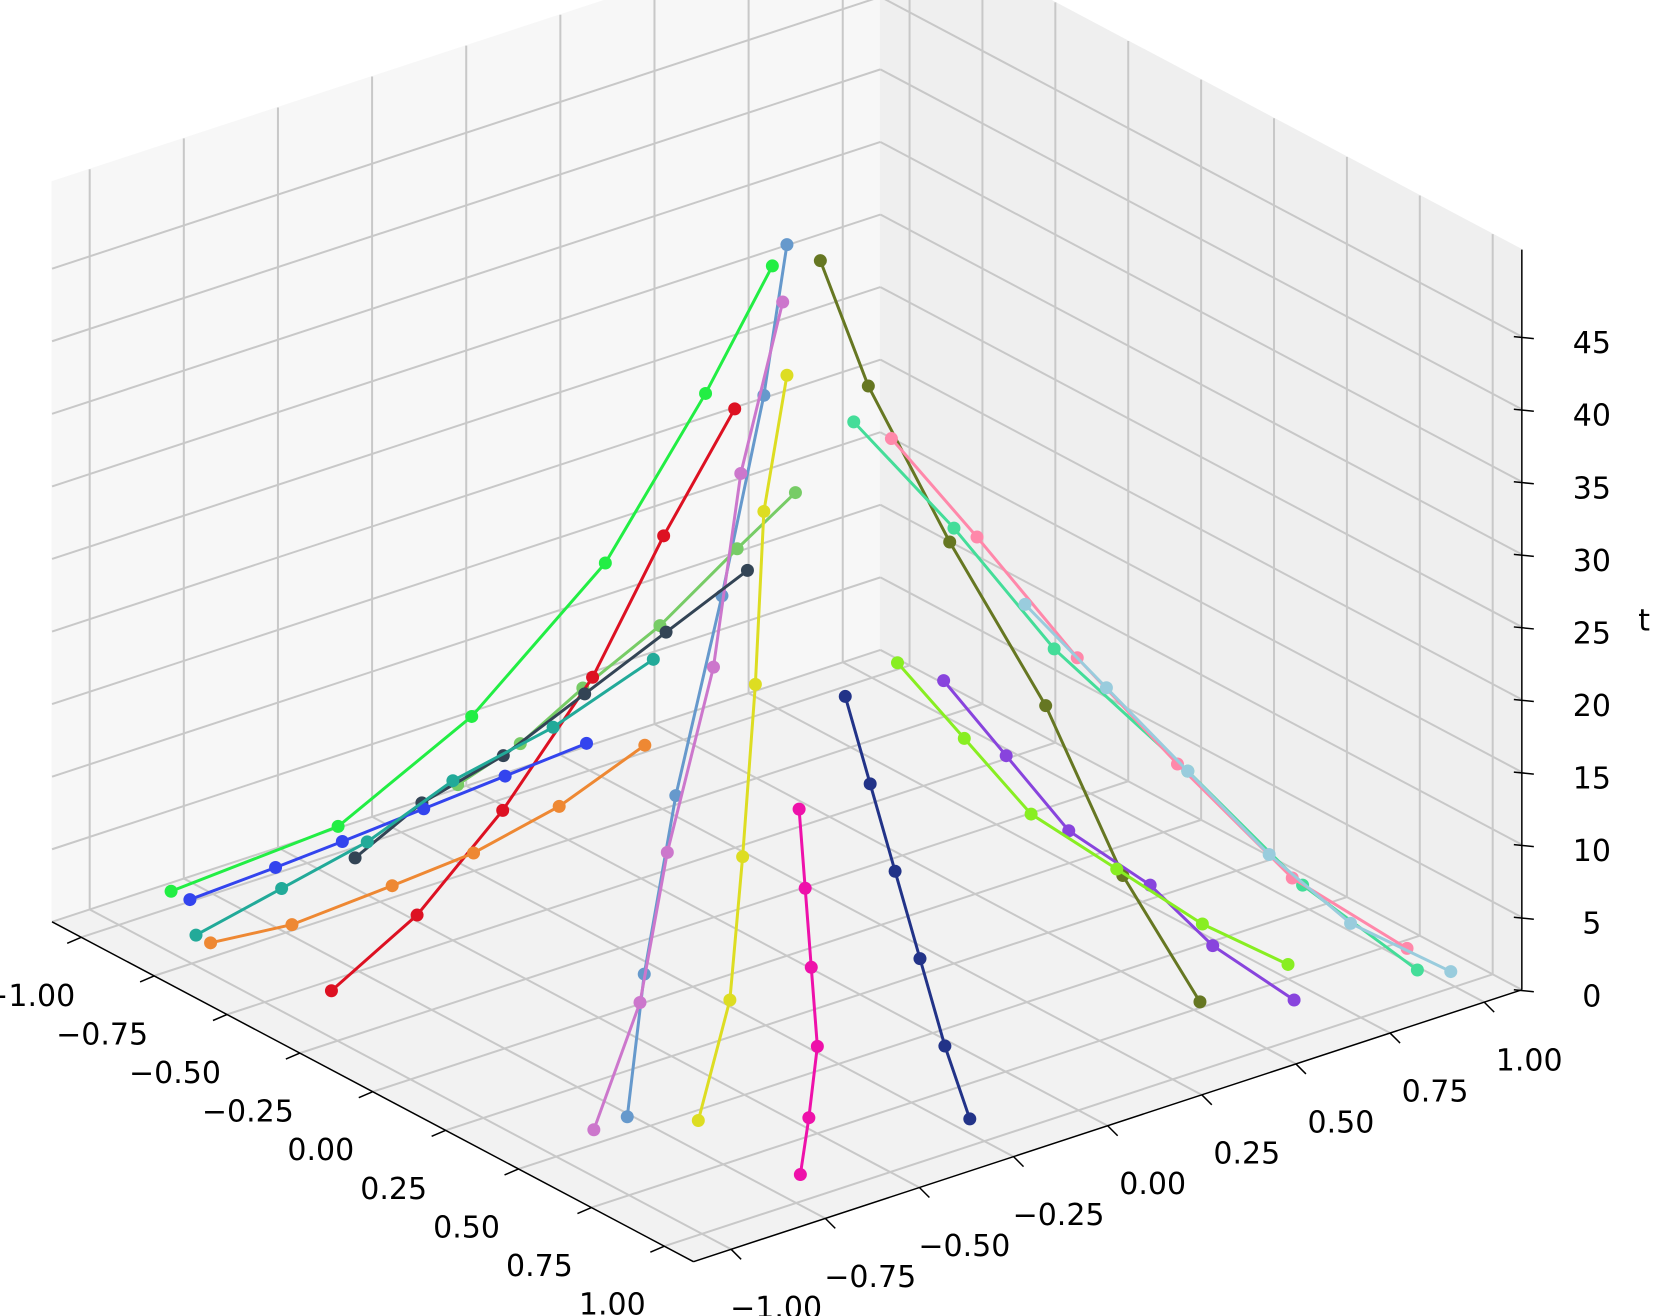 The height and width of the screenshot is (1316, 1660). Describe the element at coordinates (964, 1246) in the screenshot. I see `y-tick-label: −0.50` at that location.